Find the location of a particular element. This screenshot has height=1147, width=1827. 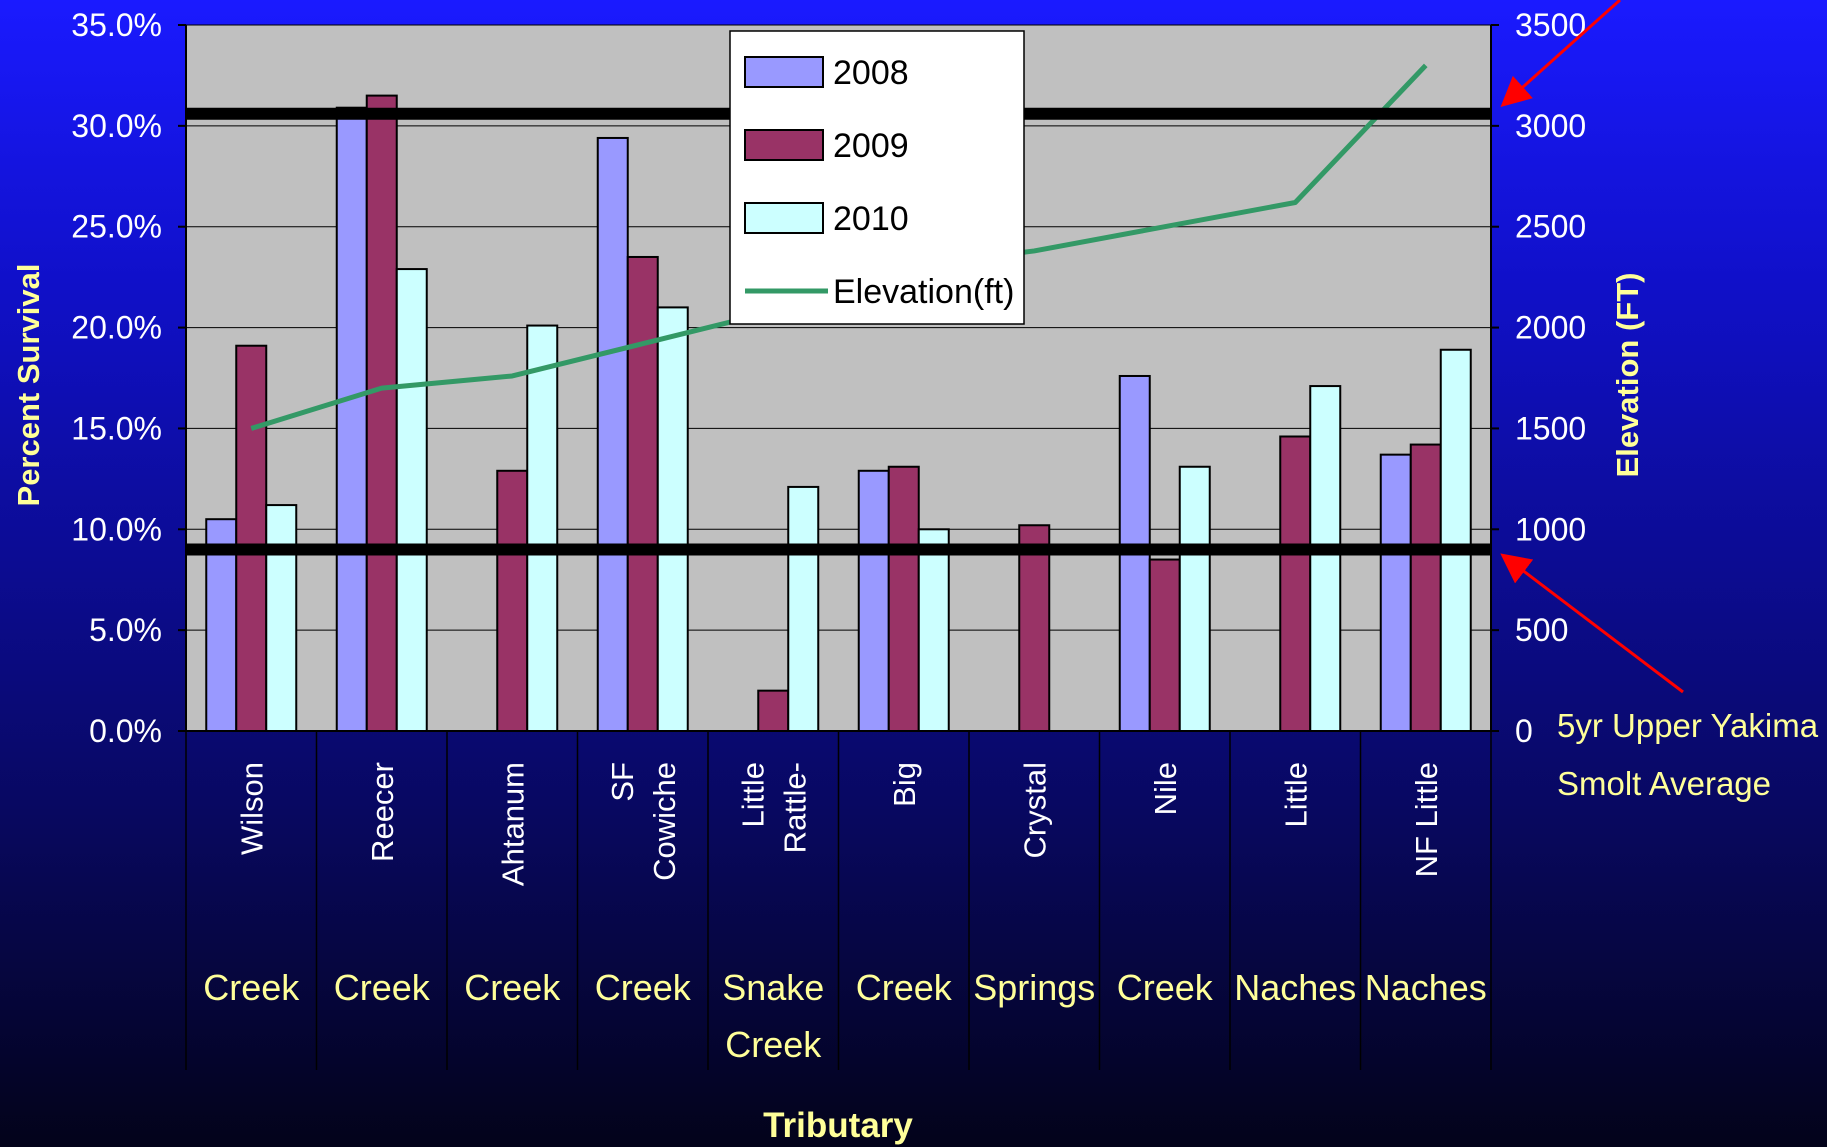

y-tick-label-left: 30.0% is located at coordinates (116, 126).